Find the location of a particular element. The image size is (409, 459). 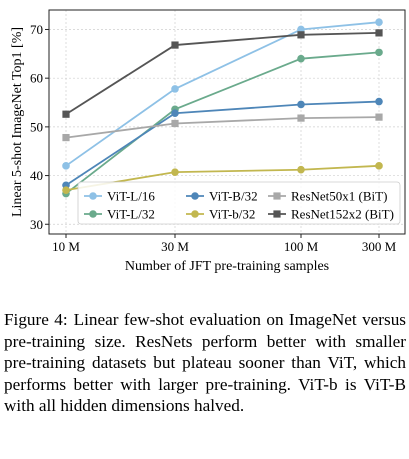

legend-box is located at coordinates (239, 203).